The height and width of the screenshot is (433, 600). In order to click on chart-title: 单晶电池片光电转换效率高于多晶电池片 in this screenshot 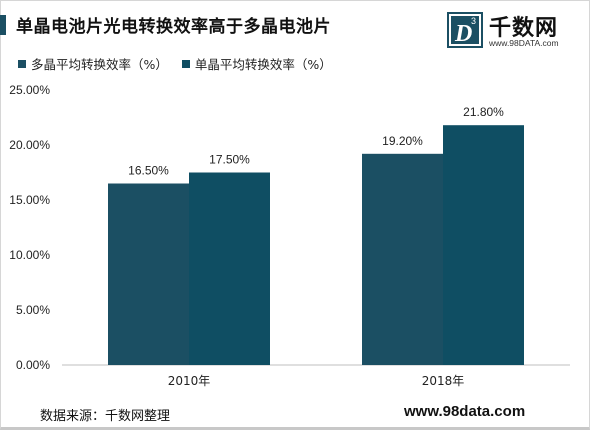, I will do `click(173, 27)`.